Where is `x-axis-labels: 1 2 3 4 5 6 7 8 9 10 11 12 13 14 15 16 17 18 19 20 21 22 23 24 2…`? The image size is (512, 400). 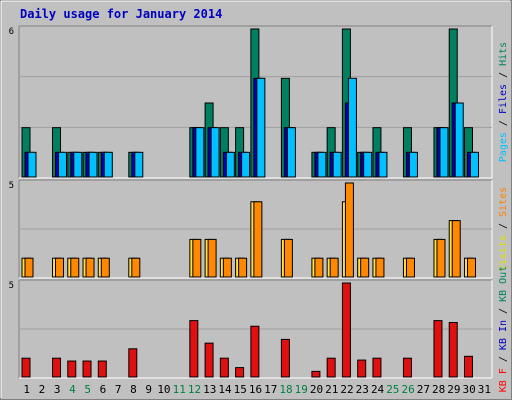 x-axis-labels: 1 2 3 4 5 6 7 8 9 10 11 12 13 14 15 16 17 18 19 20 21 22 23 24 2… is located at coordinates (257, 389).